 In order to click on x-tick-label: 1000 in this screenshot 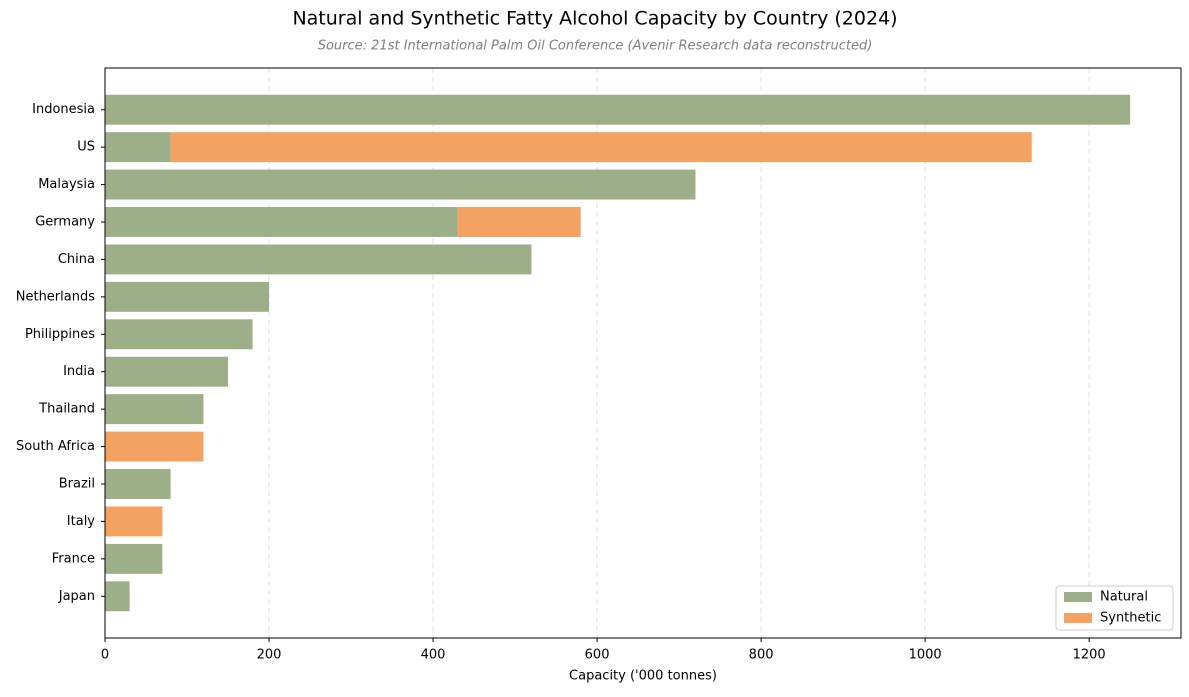, I will do `click(925, 655)`.